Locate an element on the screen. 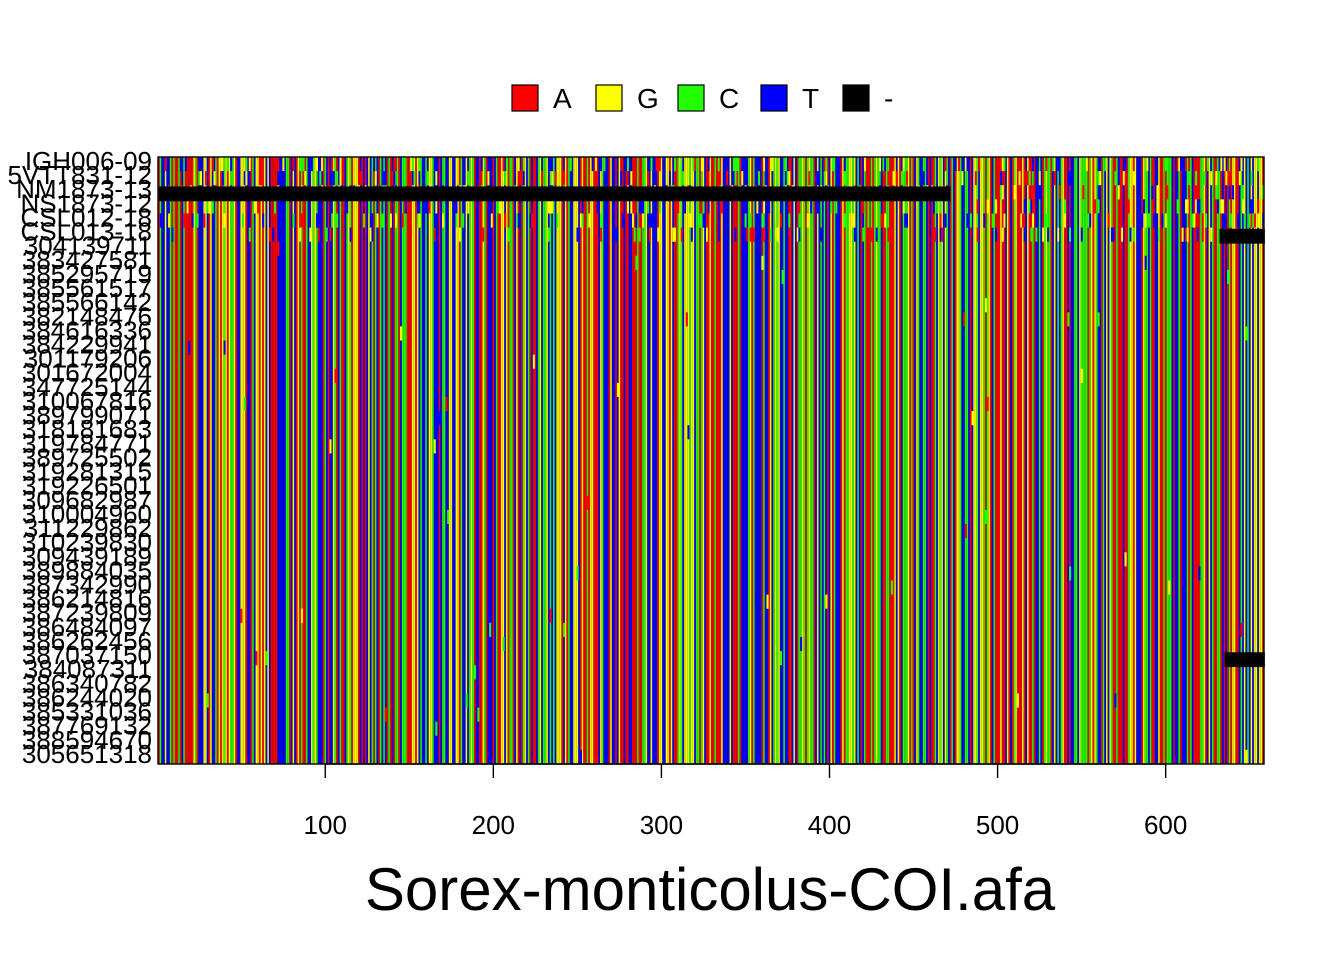 The image size is (1344, 960). row-label: 310239830 is located at coordinates (87, 542).